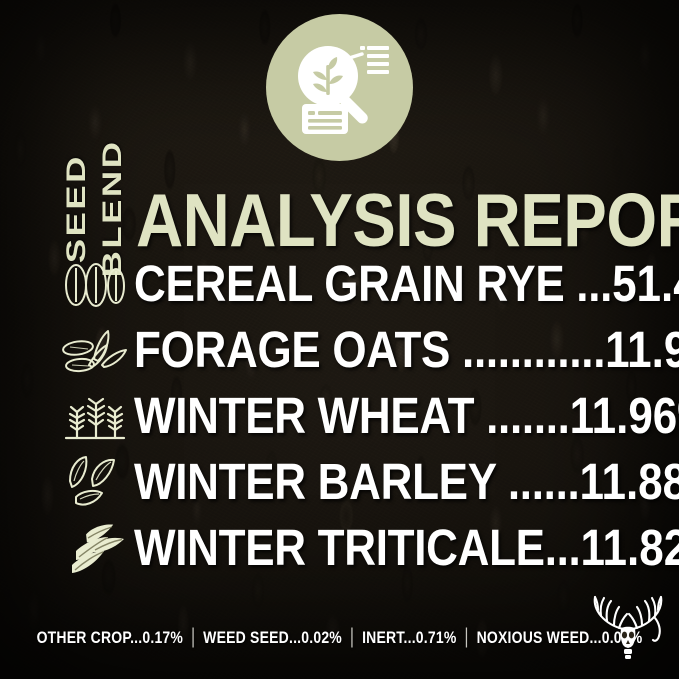  Describe the element at coordinates (629, 482) in the screenshot. I see `list-item-value: 11.88%` at that location.